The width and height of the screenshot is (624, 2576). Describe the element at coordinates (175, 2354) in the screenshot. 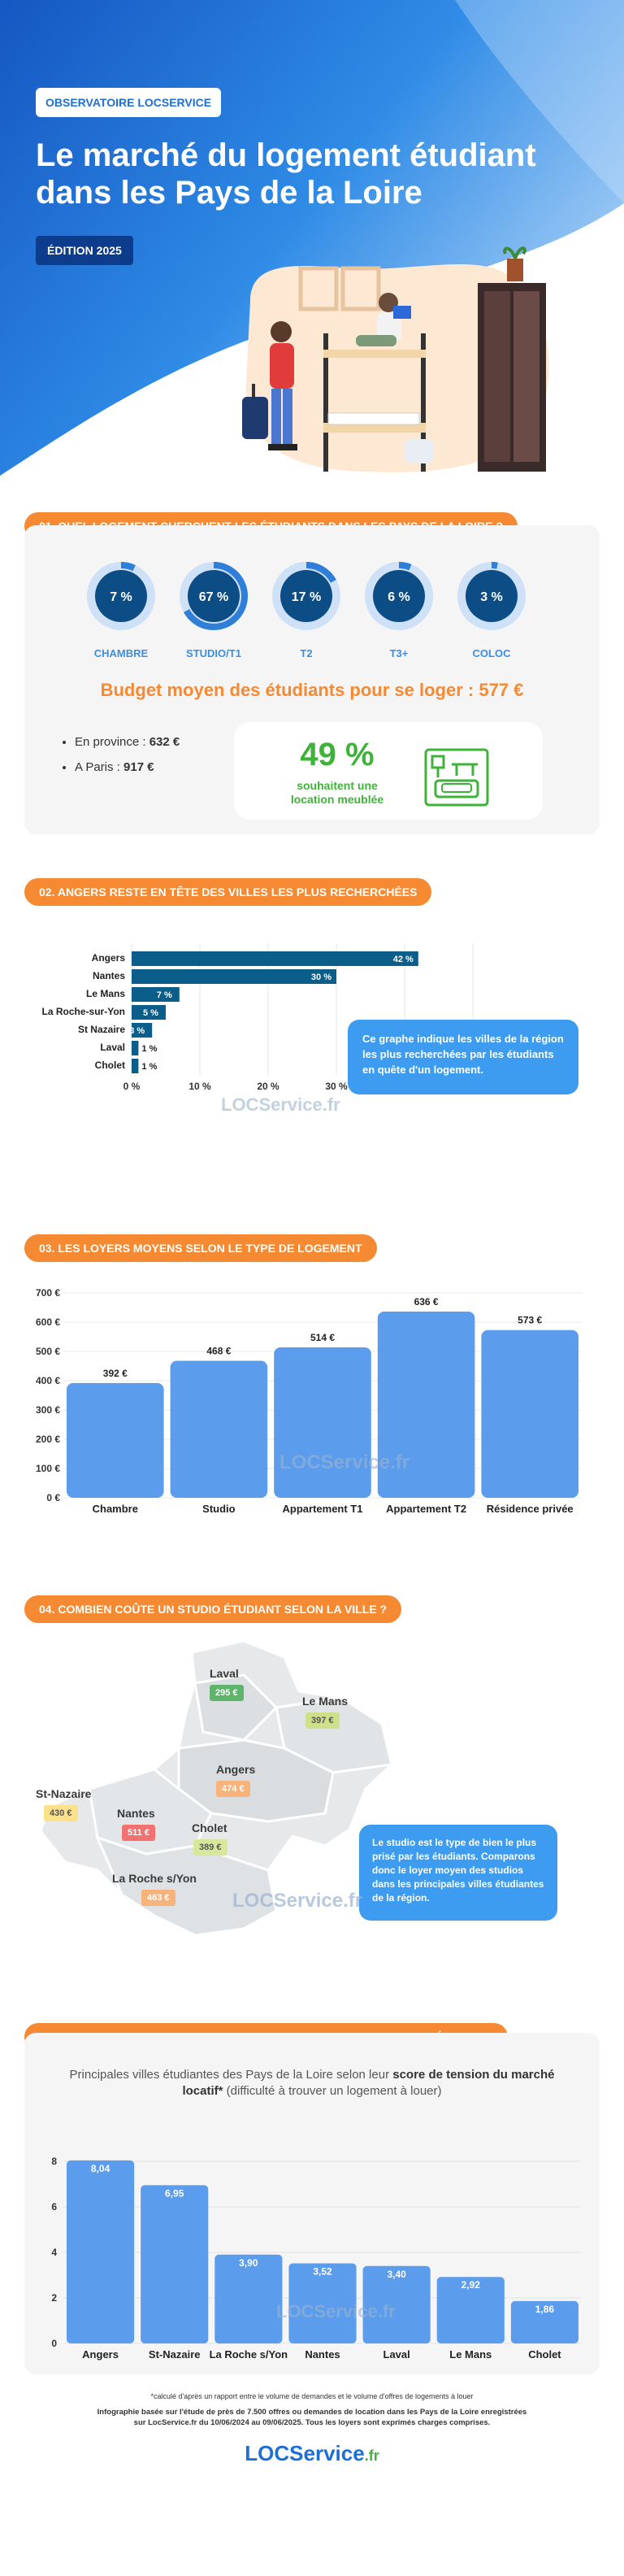

I see `category-label: St-Nazaire` at that location.